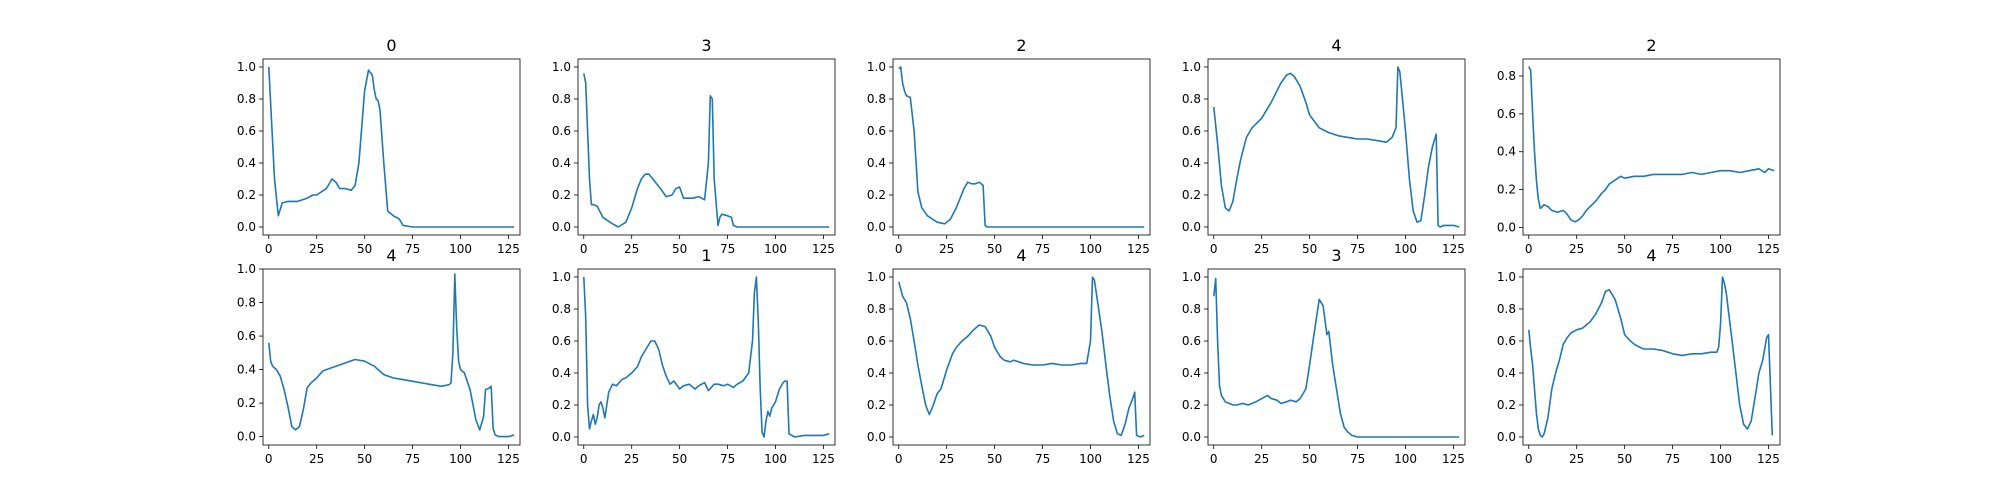 This screenshot has width=2000, height=500. I want to click on subplot-9: 4 0 25 50 75 100 125 0.0 0.2 0.4 0.6 0.8 1.0, so click(1639, 356).